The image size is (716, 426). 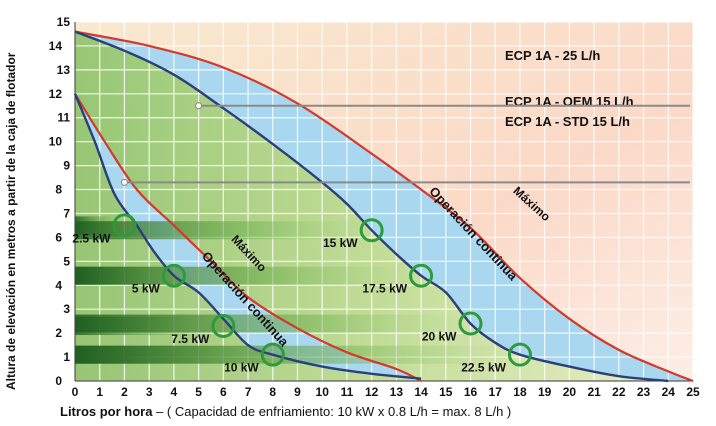 I want to click on kw-label-1-3: 22.5 kW, so click(x=483, y=368).